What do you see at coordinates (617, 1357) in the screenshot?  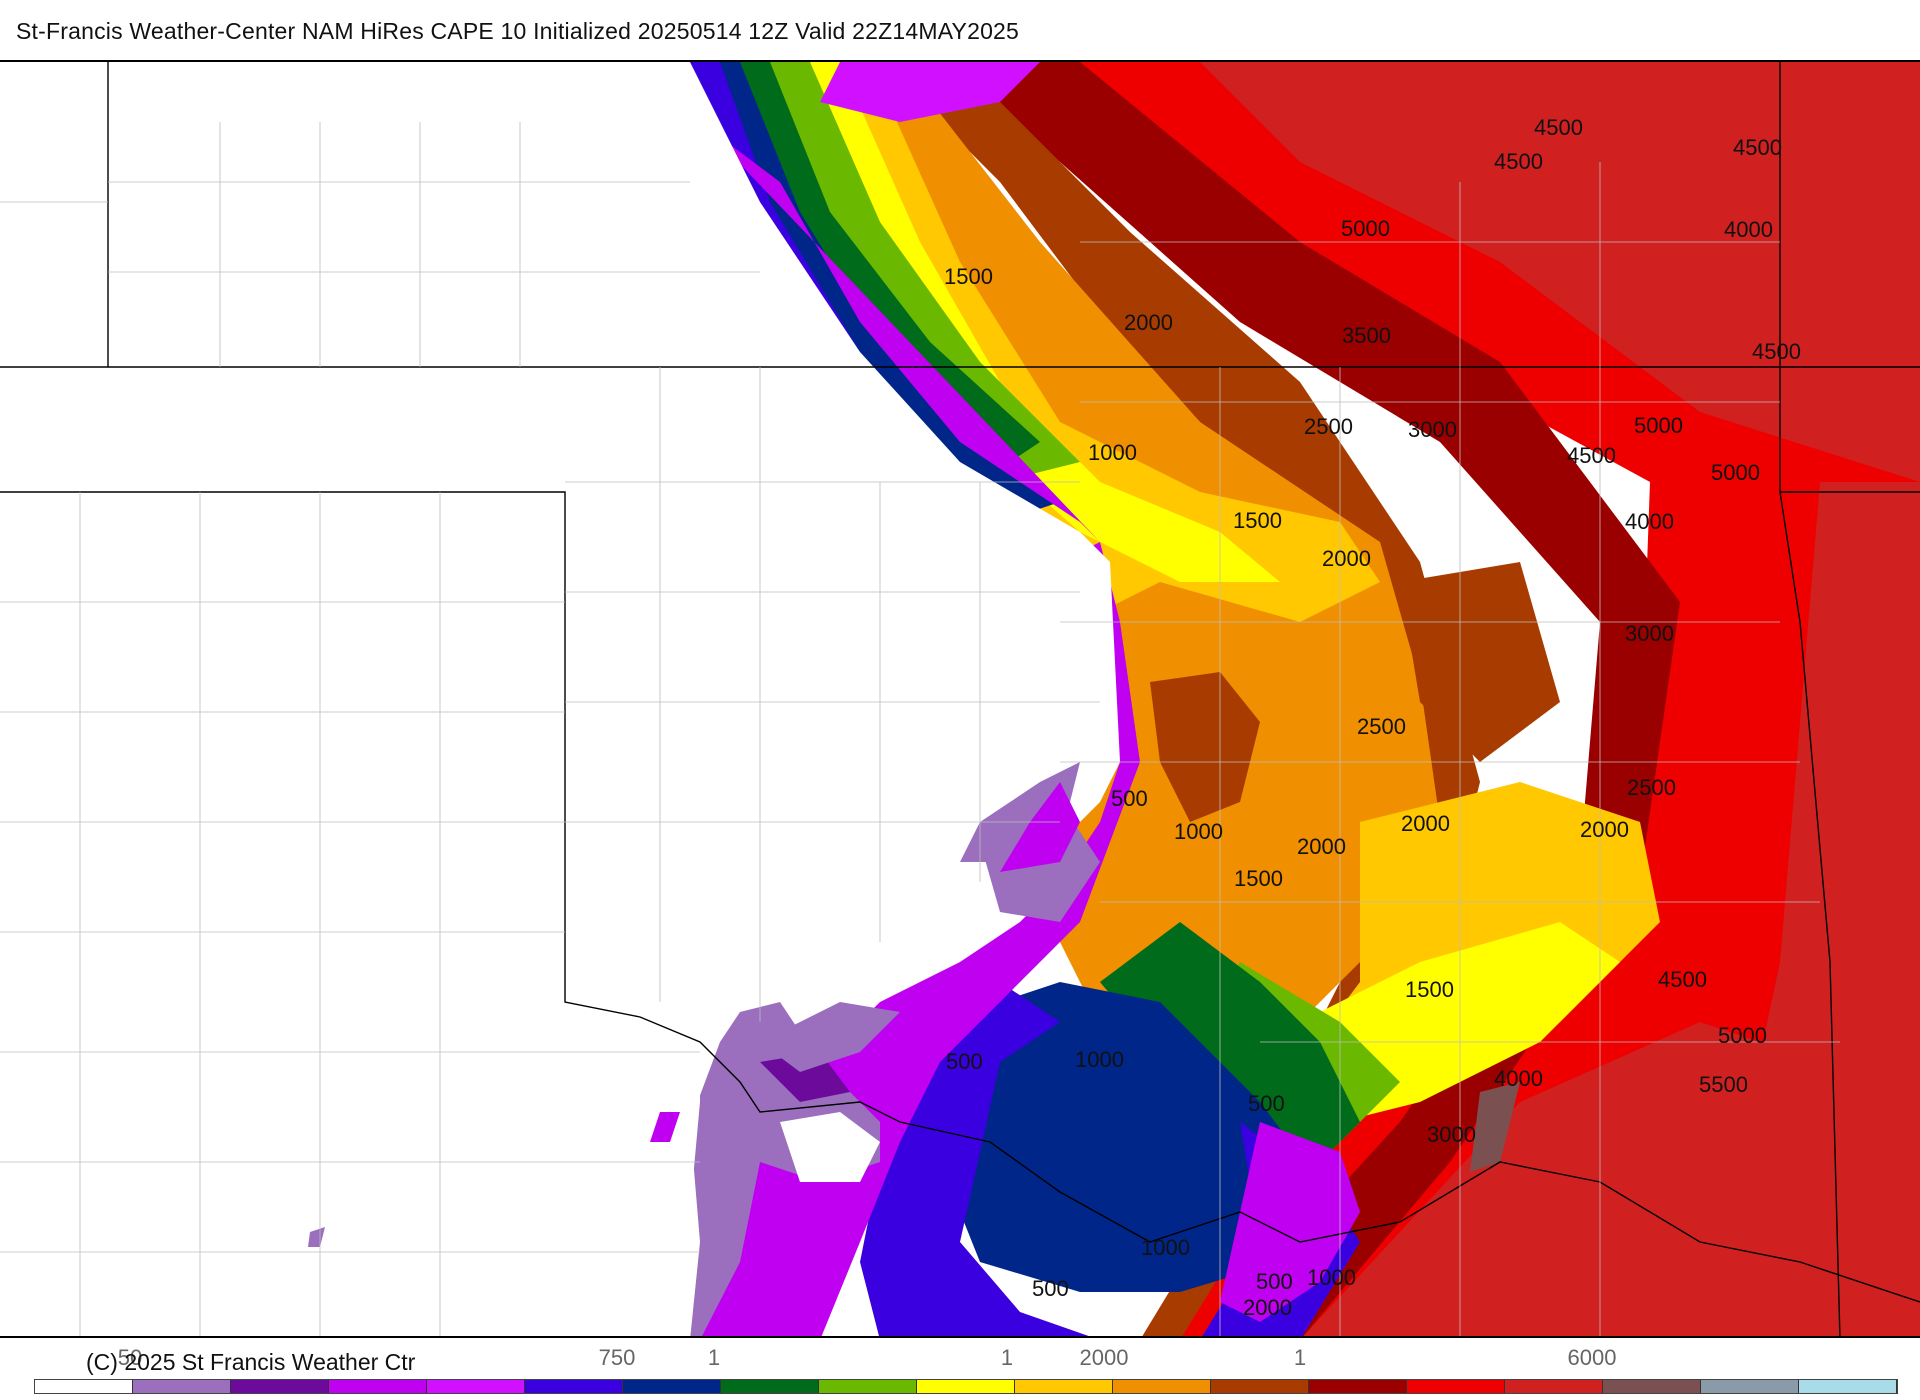 I see `colorbar-tick-label: 750` at bounding box center [617, 1357].